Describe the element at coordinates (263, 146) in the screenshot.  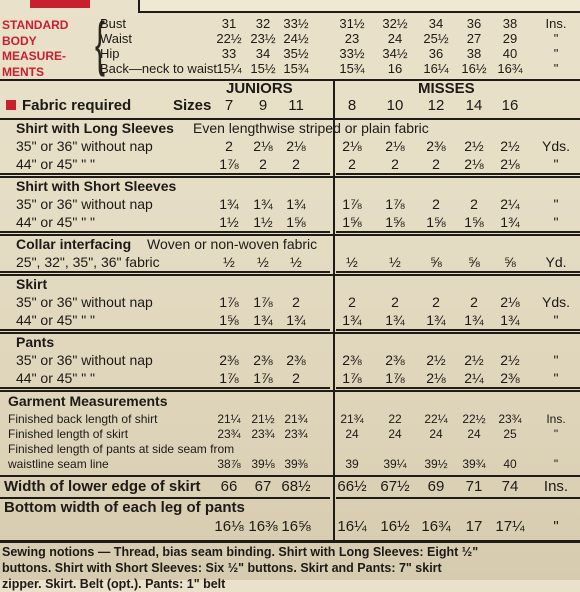
I see `fabric-yardage-junior-value: 2⅛` at that location.